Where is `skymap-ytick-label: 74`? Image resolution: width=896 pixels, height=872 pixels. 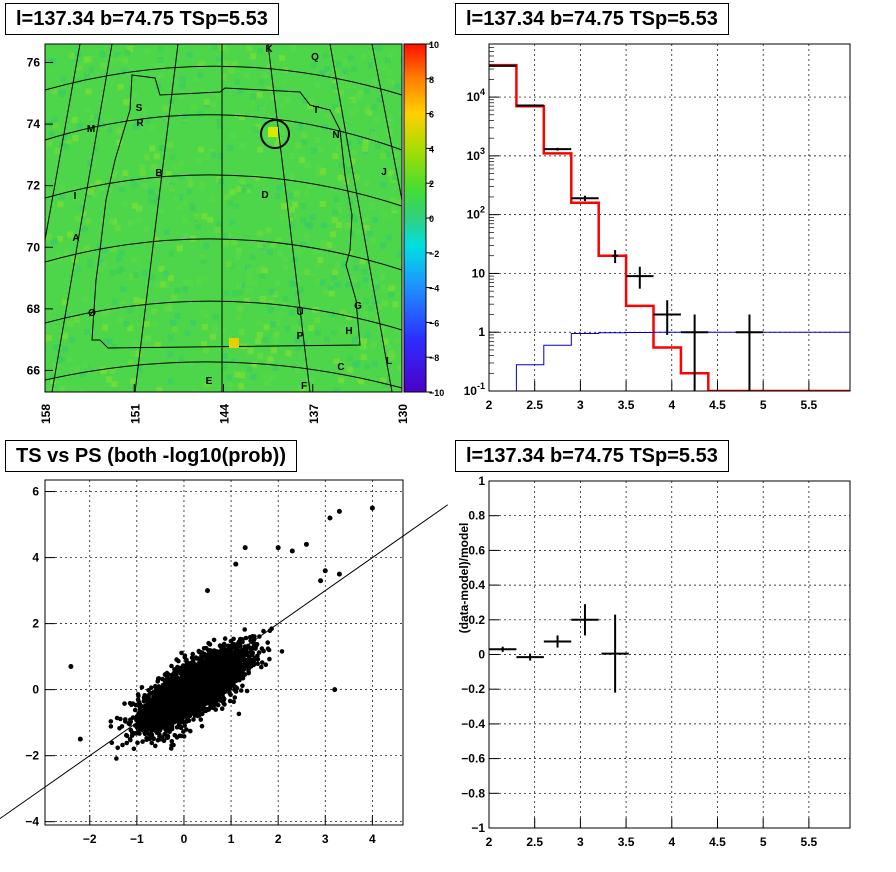
skymap-ytick-label: 74 is located at coordinates (34, 124).